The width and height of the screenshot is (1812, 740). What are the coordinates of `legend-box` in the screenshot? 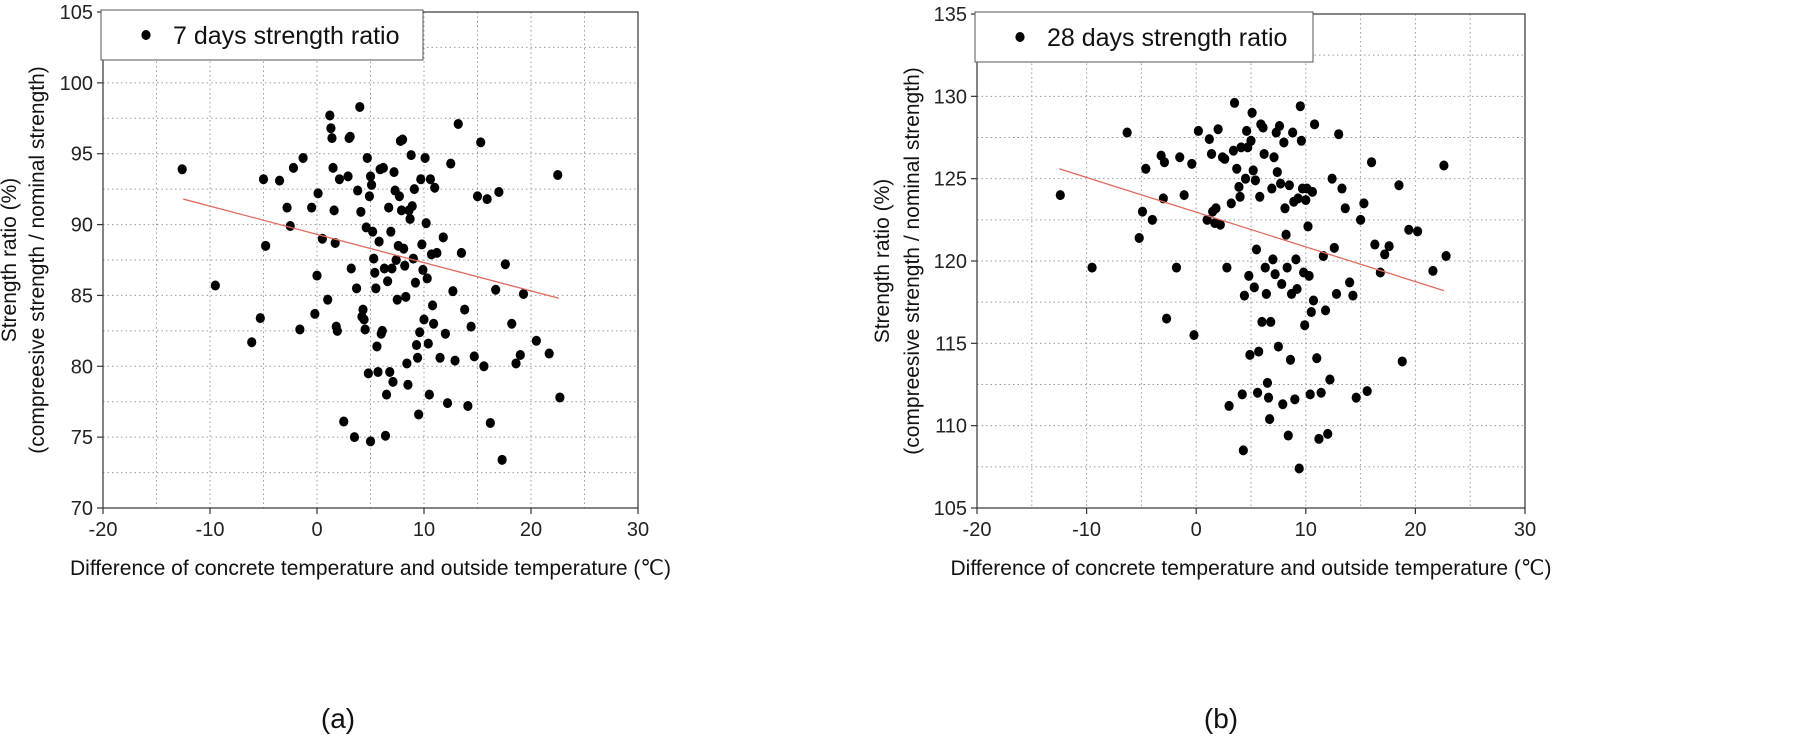 It's located at (262, 35).